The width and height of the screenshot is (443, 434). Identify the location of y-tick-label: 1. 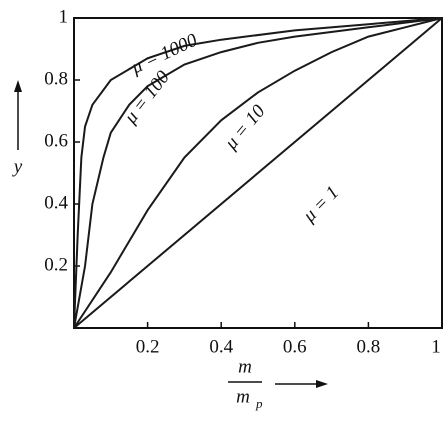
(64, 16).